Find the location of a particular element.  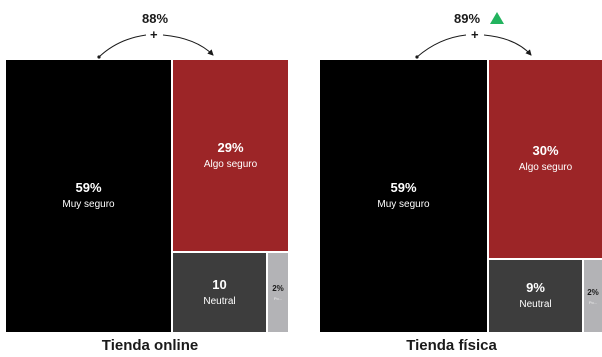

tile-value-label: 29% is located at coordinates (230, 147).